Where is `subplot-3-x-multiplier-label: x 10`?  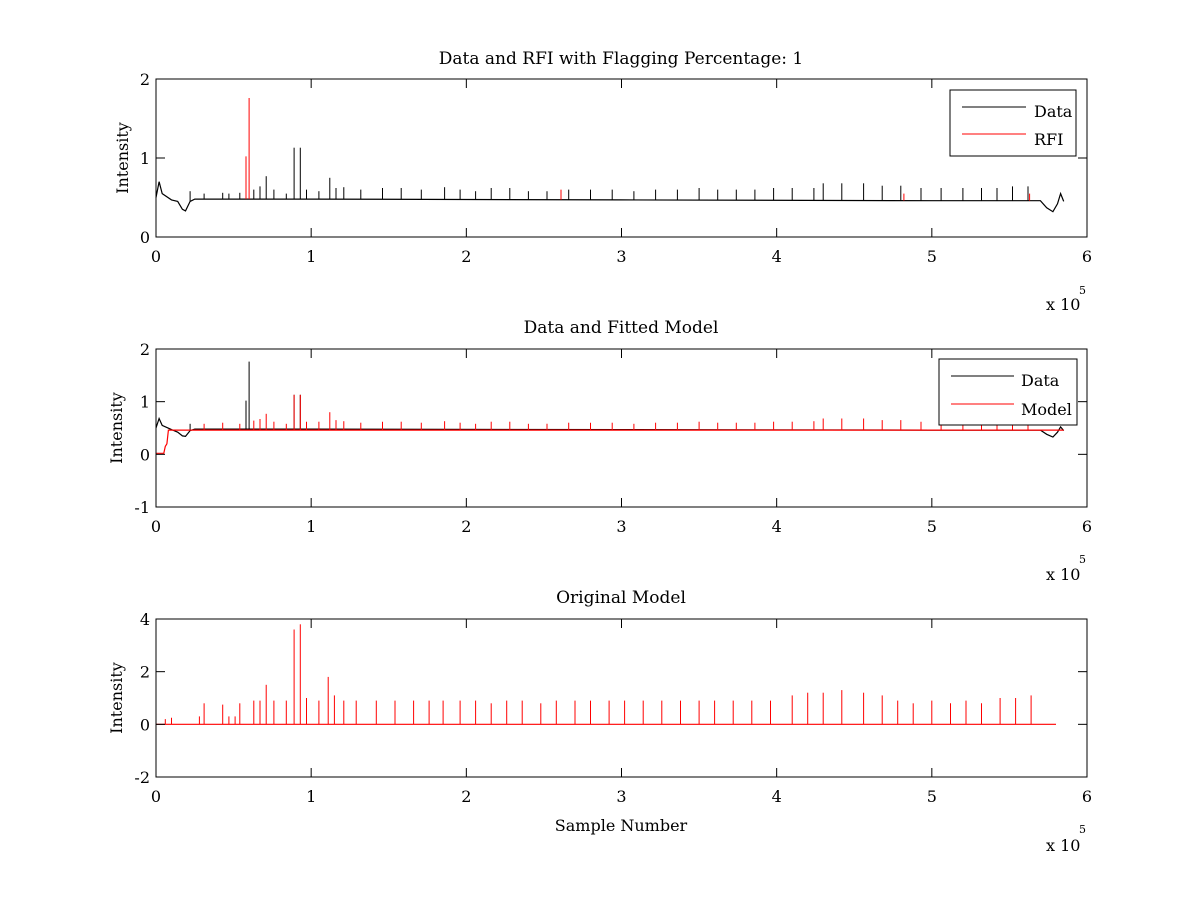 subplot-3-x-multiplier-label: x 10 is located at coordinates (1063, 845).